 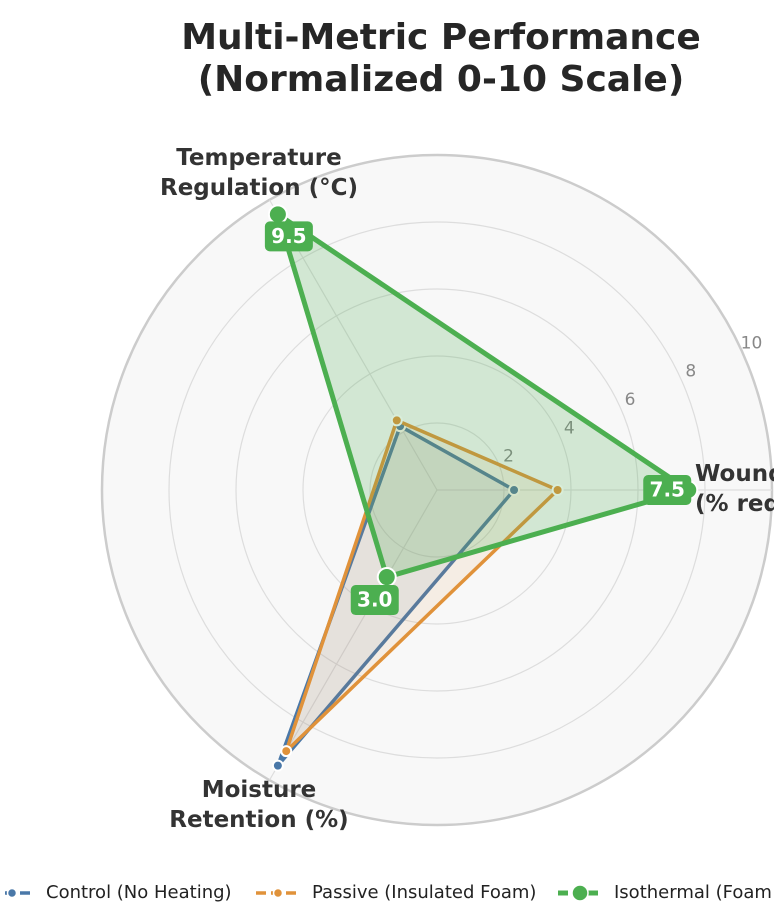 What do you see at coordinates (694, 892) in the screenshot?
I see `legend-label: Isothermal (Foam + Heating)` at bounding box center [694, 892].